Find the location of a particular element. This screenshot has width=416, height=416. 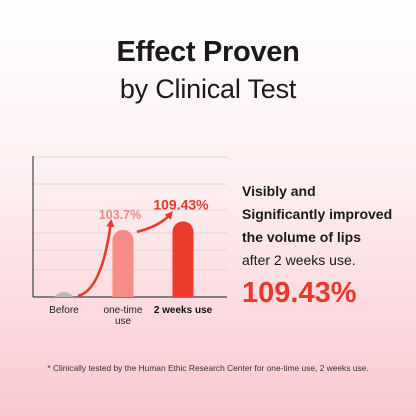

claim-highlight: 109.43% is located at coordinates (299, 293).